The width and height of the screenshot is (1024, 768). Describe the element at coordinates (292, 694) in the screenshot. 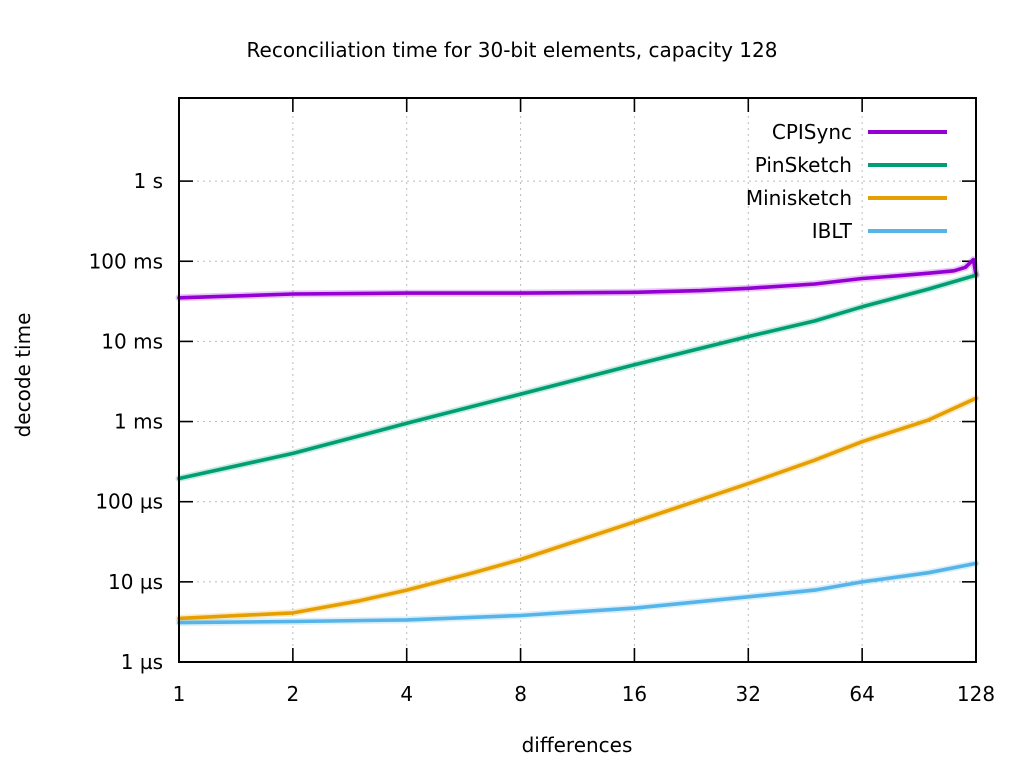

I see `x-tick-label: 2` at that location.